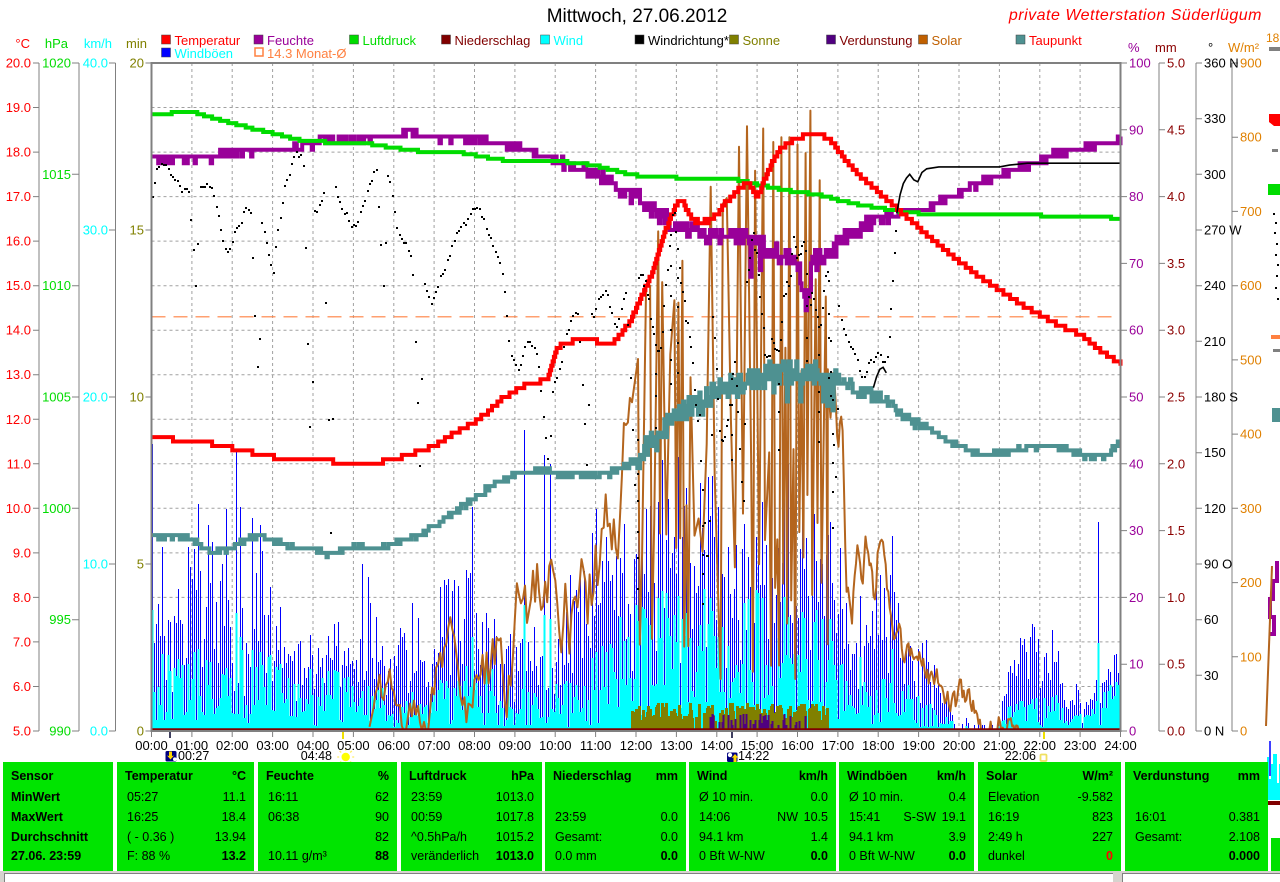 This screenshot has height=882, width=1280. What do you see at coordinates (353, 745) in the screenshot?
I see `svg-text: 05:00` at bounding box center [353, 745].